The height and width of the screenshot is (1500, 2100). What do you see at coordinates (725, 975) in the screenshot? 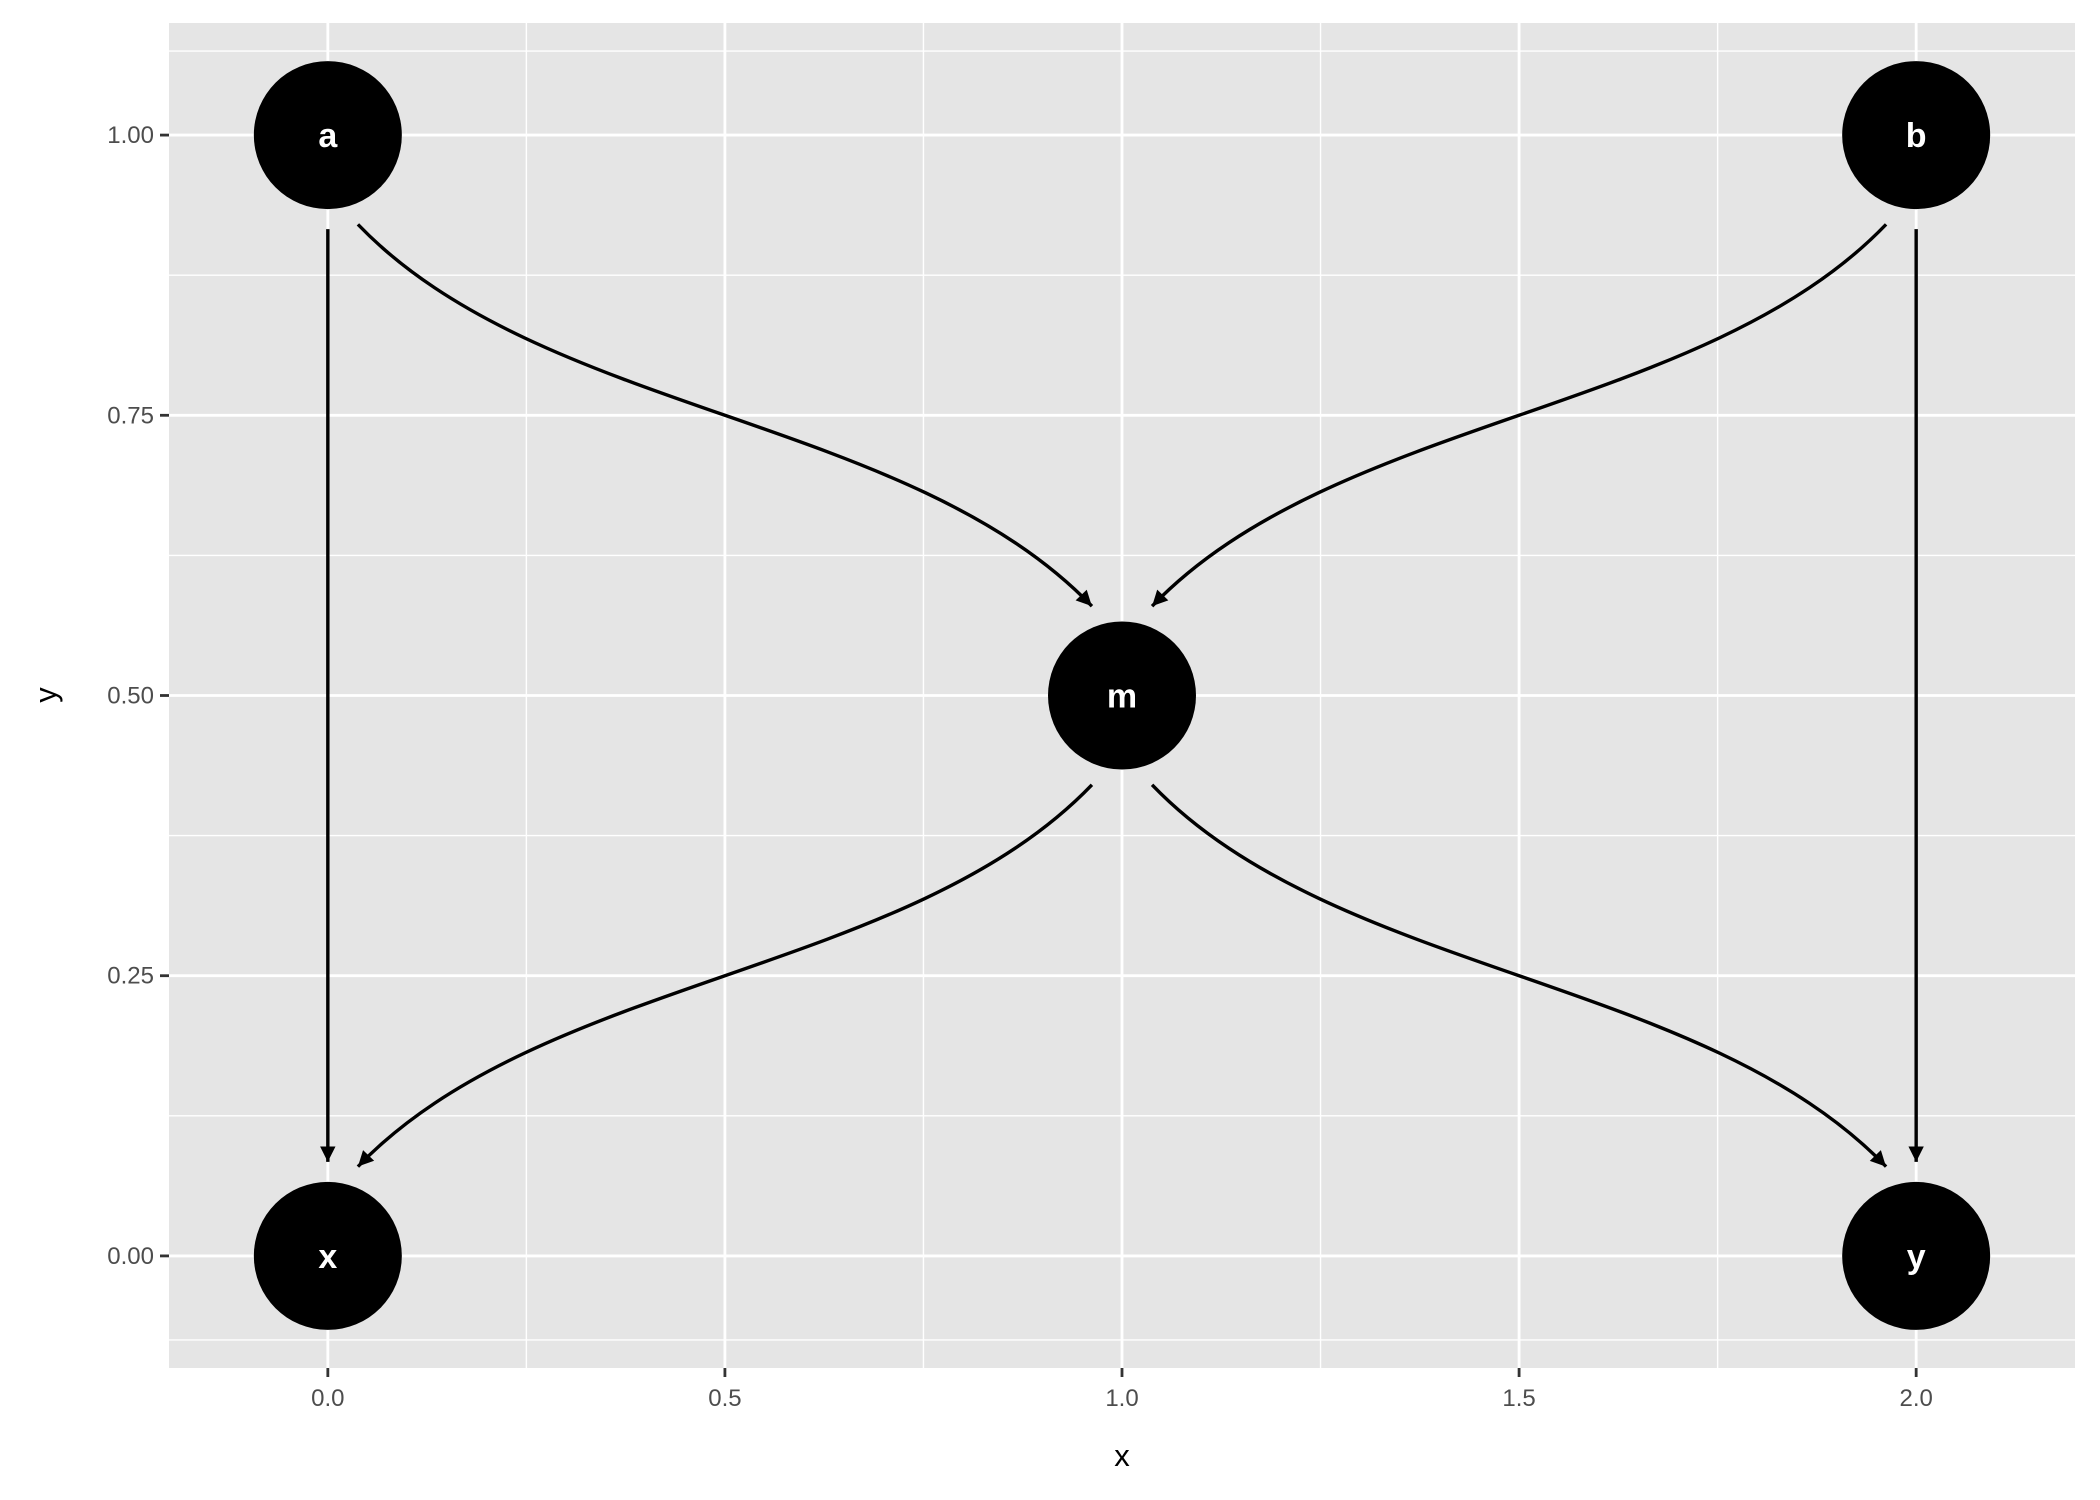
I see `edge-m-to-x` at bounding box center [725, 975].